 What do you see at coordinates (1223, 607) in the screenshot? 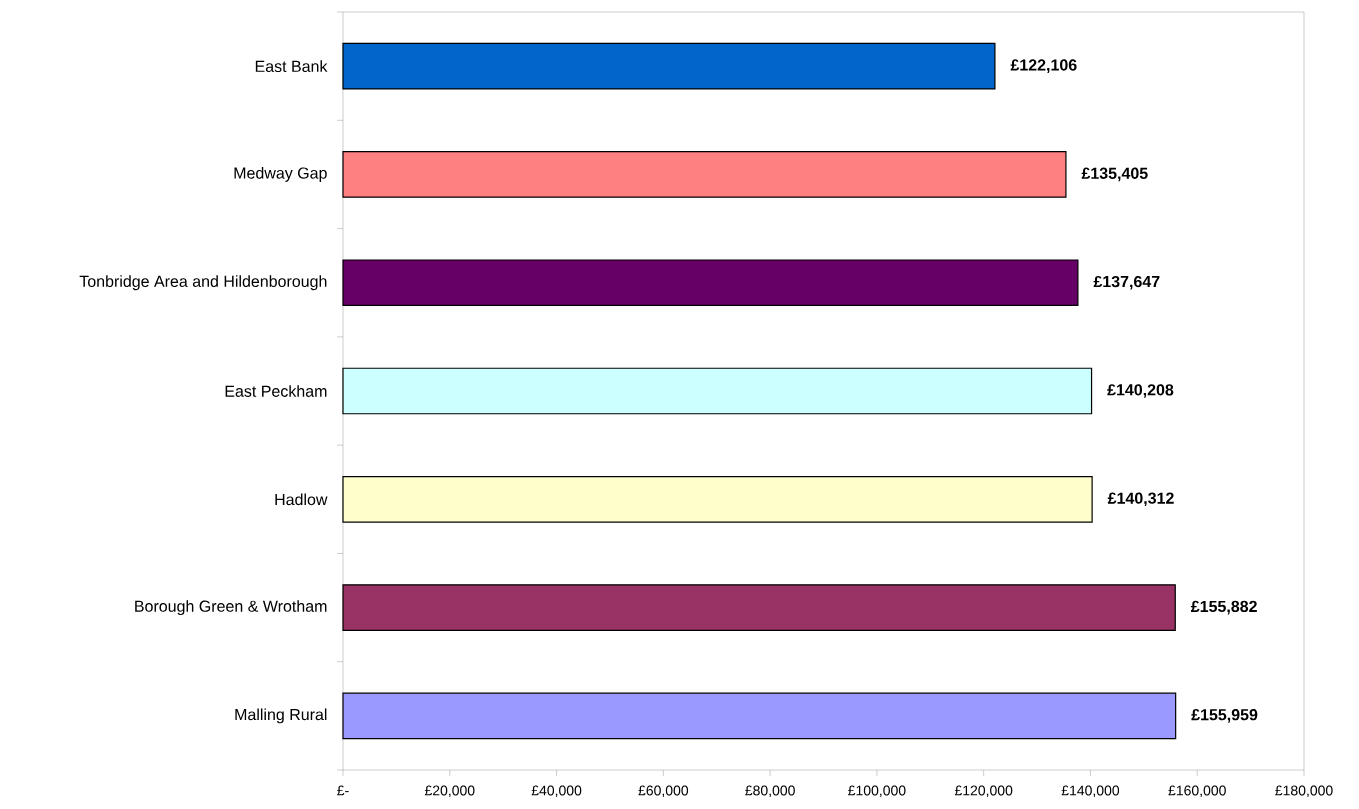
I see `data-label: £155,882` at bounding box center [1223, 607].